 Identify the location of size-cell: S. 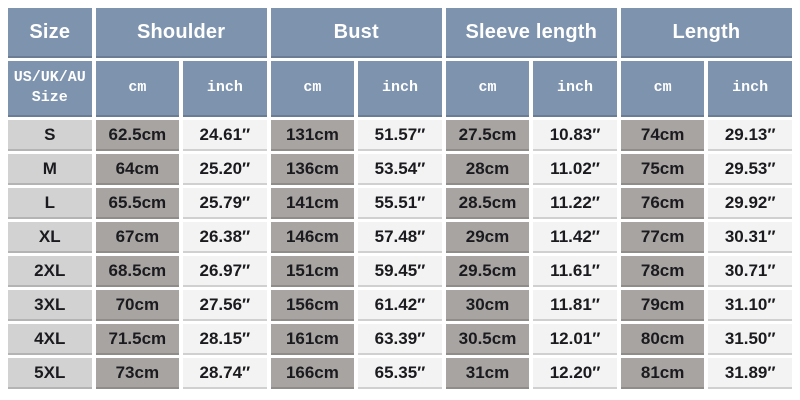
(50, 135).